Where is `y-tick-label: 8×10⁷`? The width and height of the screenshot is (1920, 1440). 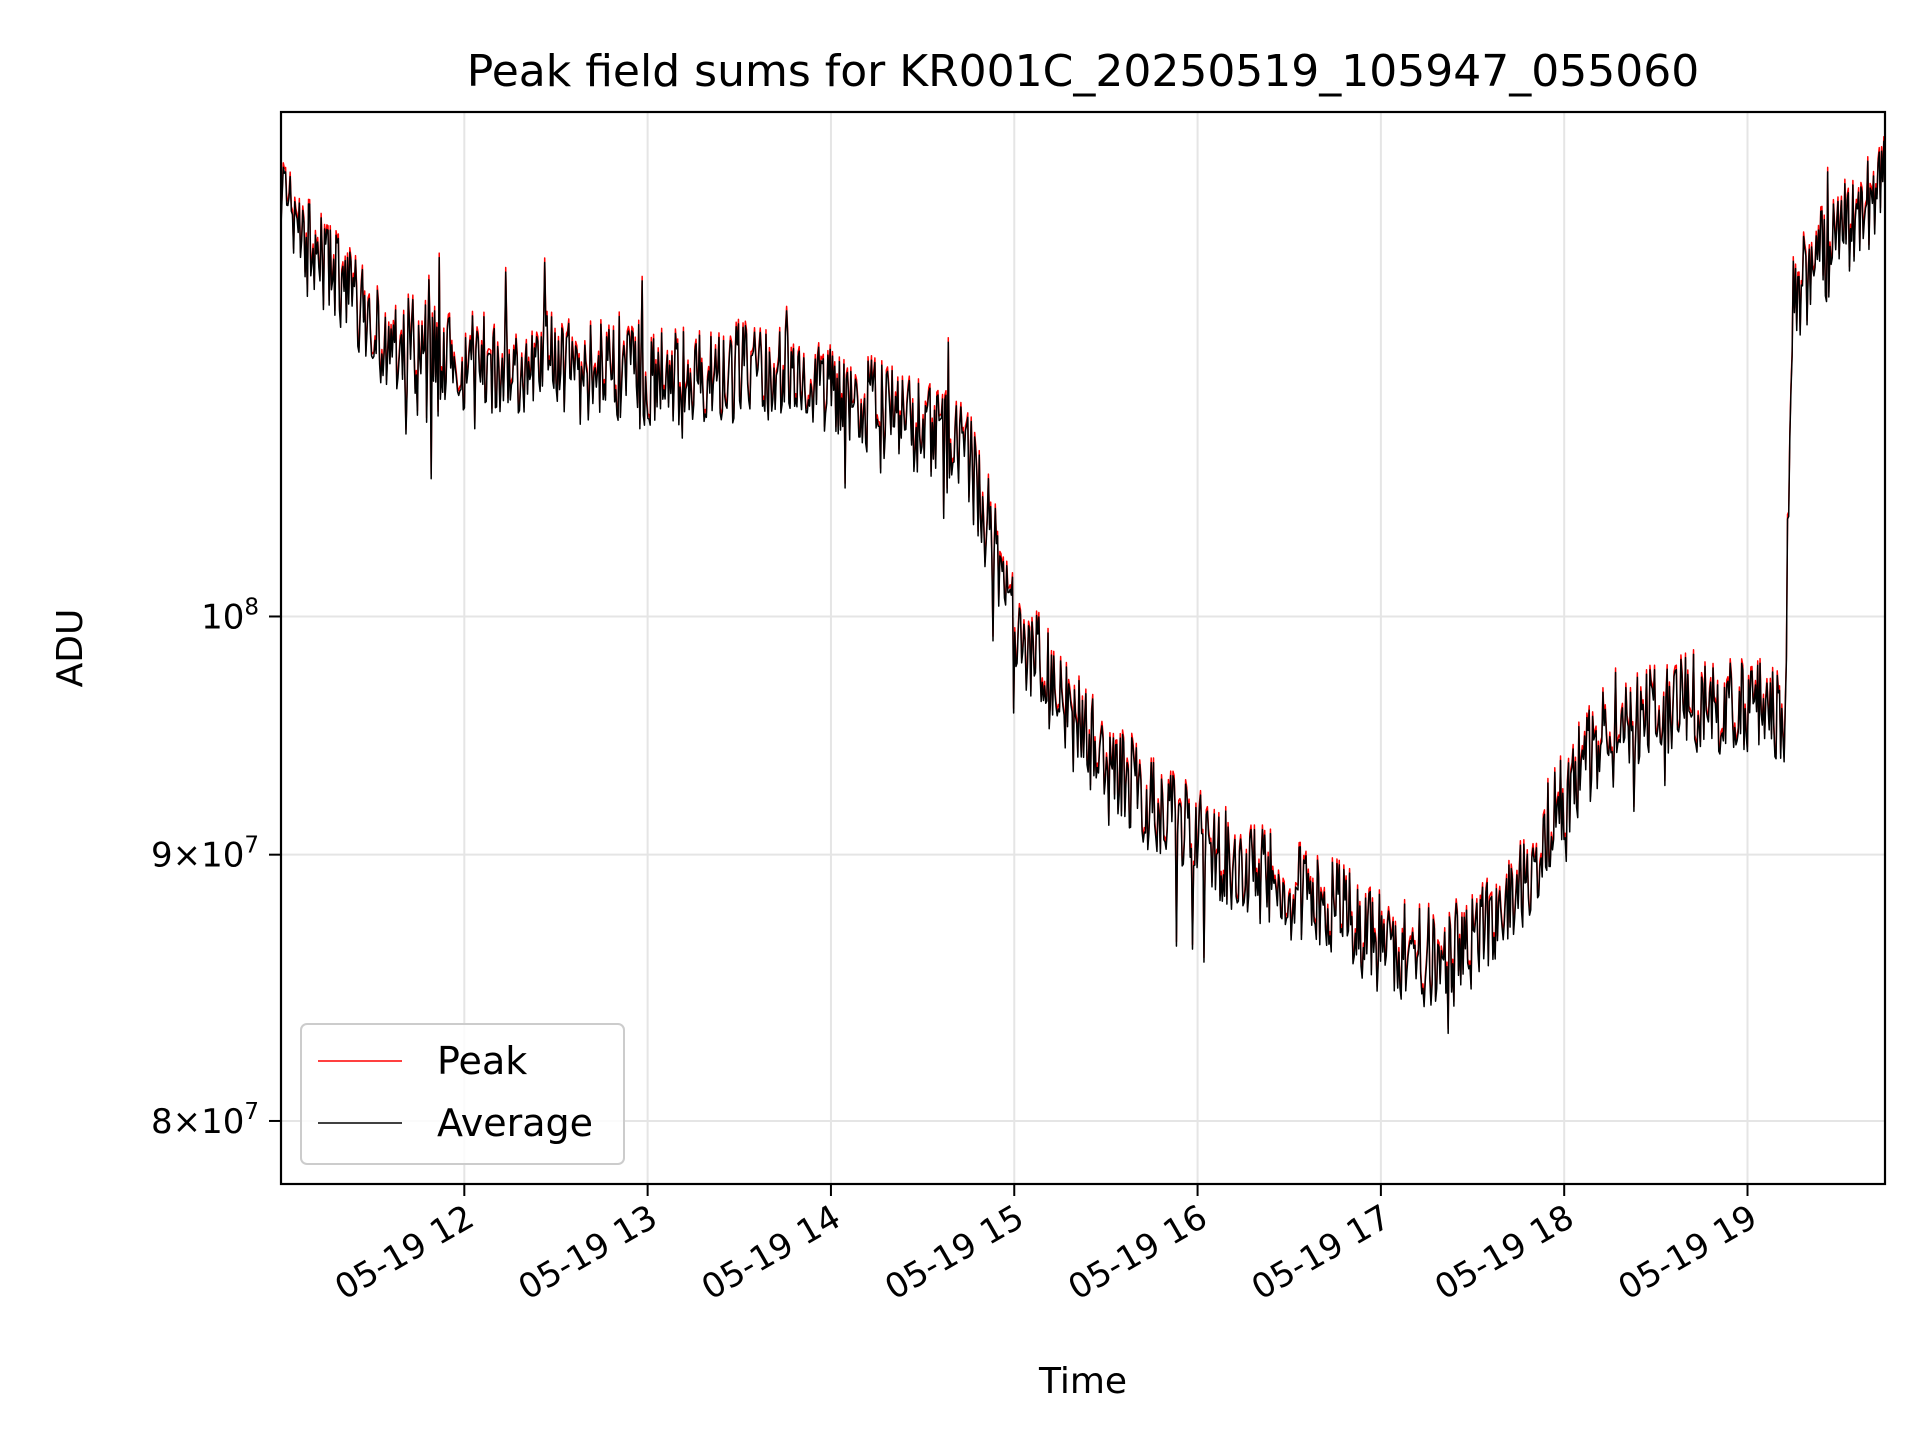
y-tick-label: 8×10⁷ is located at coordinates (205, 1120).